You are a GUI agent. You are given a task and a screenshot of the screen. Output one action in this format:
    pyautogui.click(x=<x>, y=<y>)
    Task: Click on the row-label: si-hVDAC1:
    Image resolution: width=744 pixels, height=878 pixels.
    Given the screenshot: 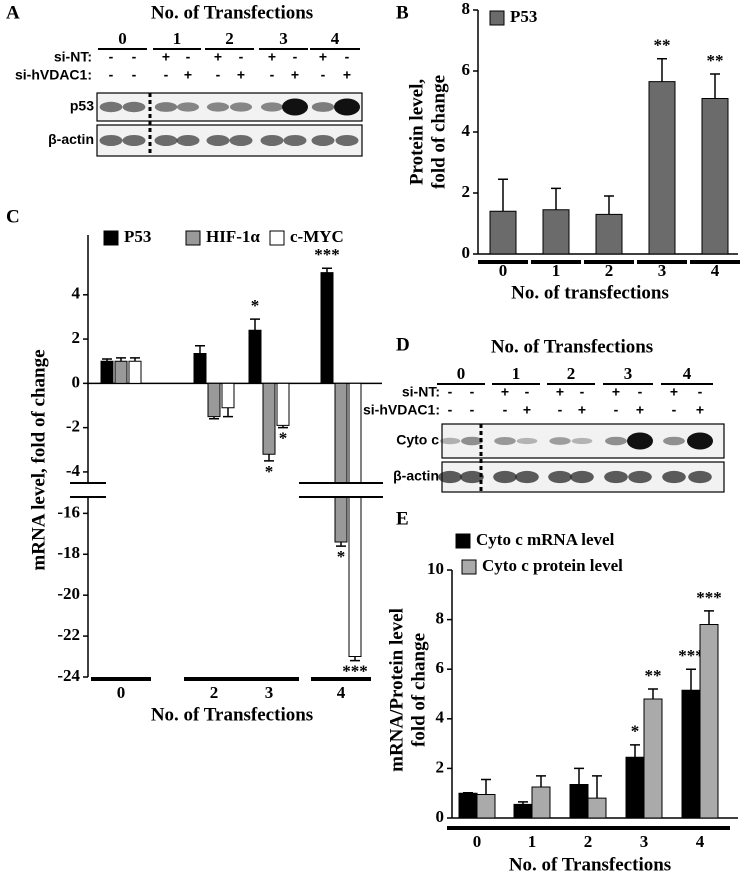 What is the action you would take?
    pyautogui.click(x=401, y=410)
    